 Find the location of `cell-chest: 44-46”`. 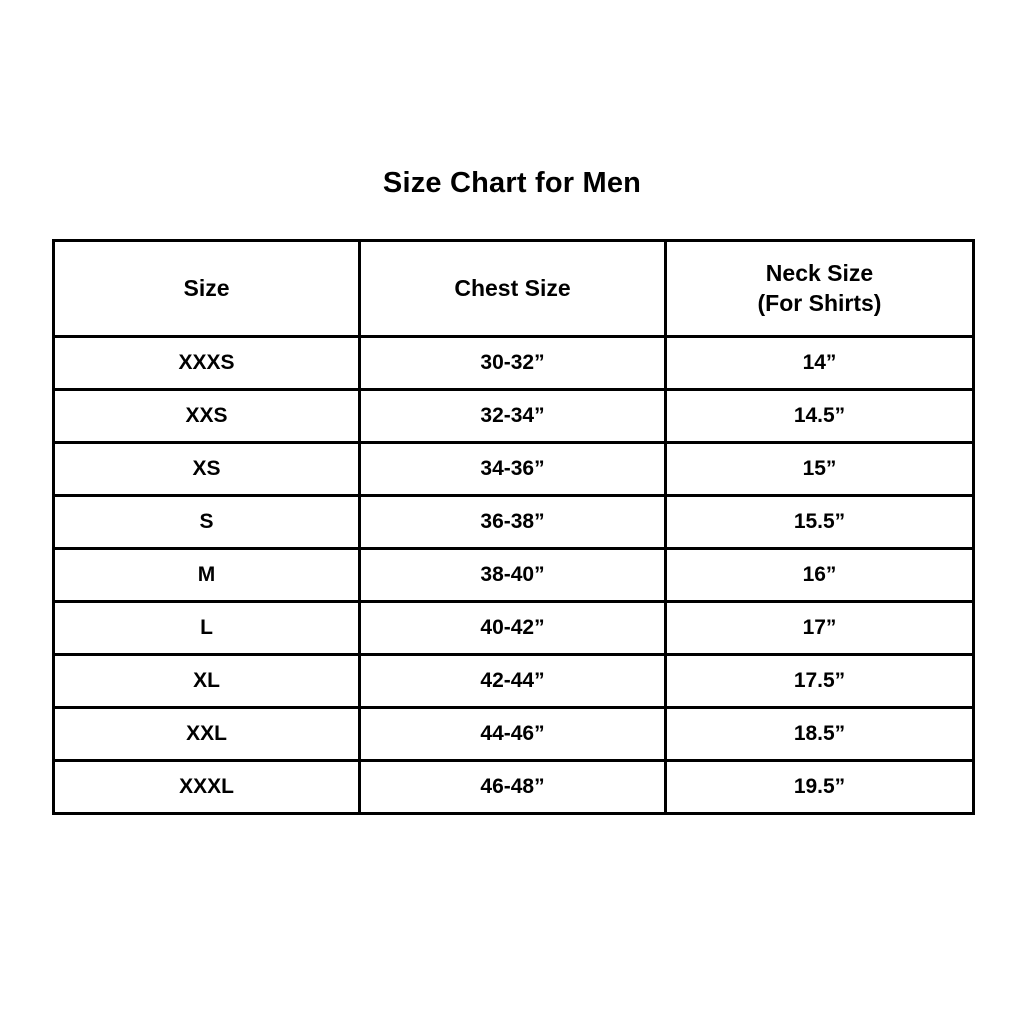

cell-chest: 44-46” is located at coordinates (512, 734).